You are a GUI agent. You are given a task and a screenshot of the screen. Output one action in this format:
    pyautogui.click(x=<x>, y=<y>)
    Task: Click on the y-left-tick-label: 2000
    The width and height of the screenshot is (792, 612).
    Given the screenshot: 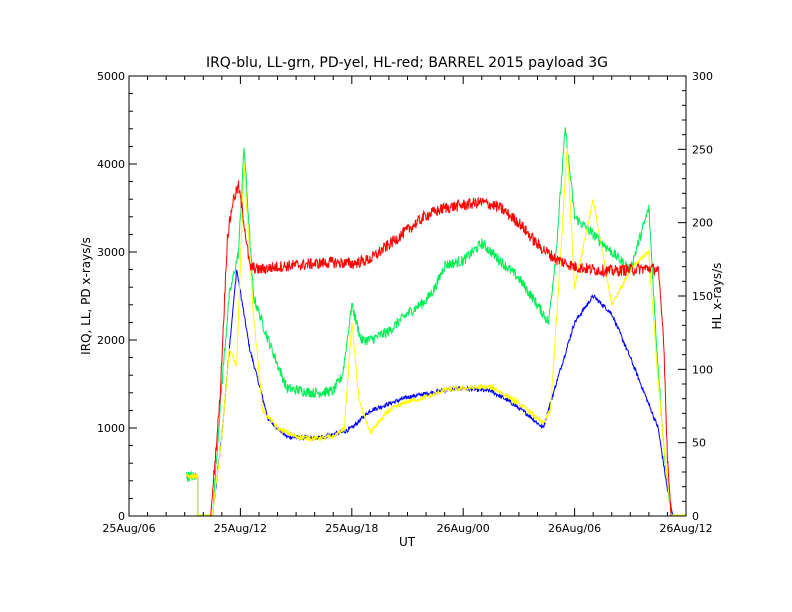 What is the action you would take?
    pyautogui.click(x=111, y=340)
    